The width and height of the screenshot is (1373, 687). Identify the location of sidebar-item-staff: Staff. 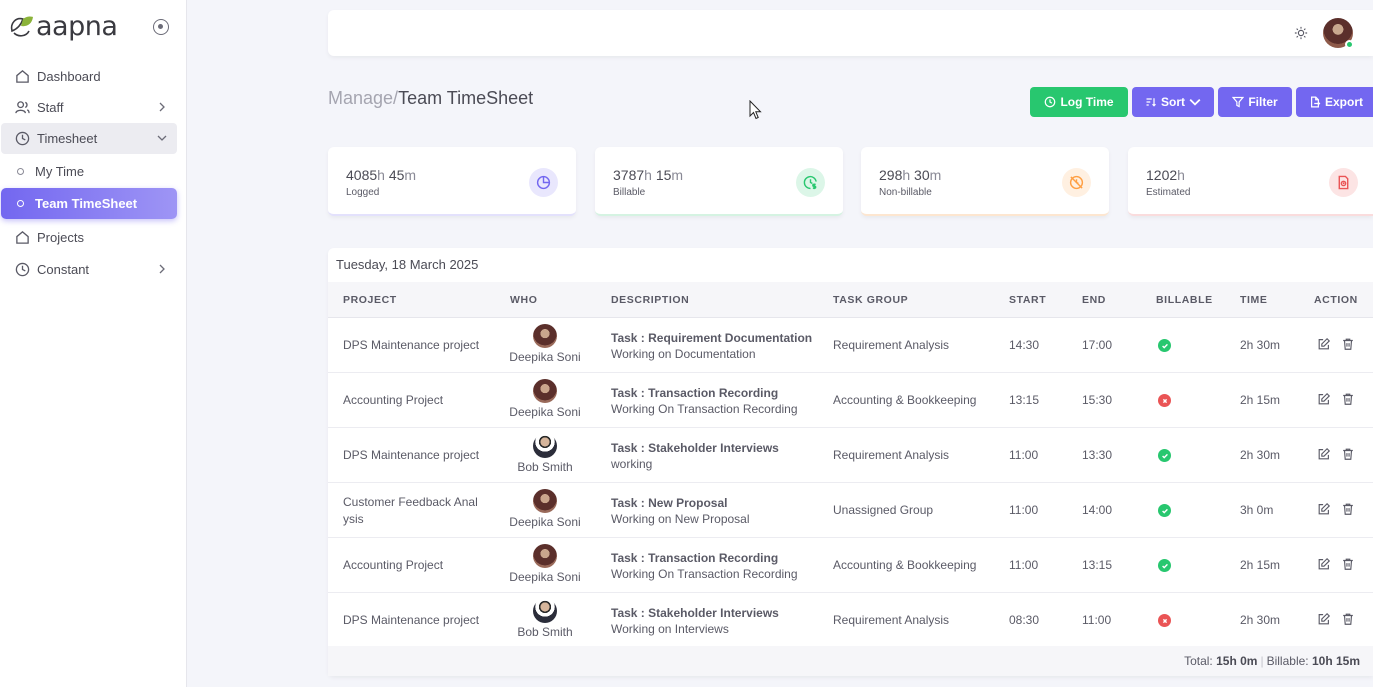
(89, 107).